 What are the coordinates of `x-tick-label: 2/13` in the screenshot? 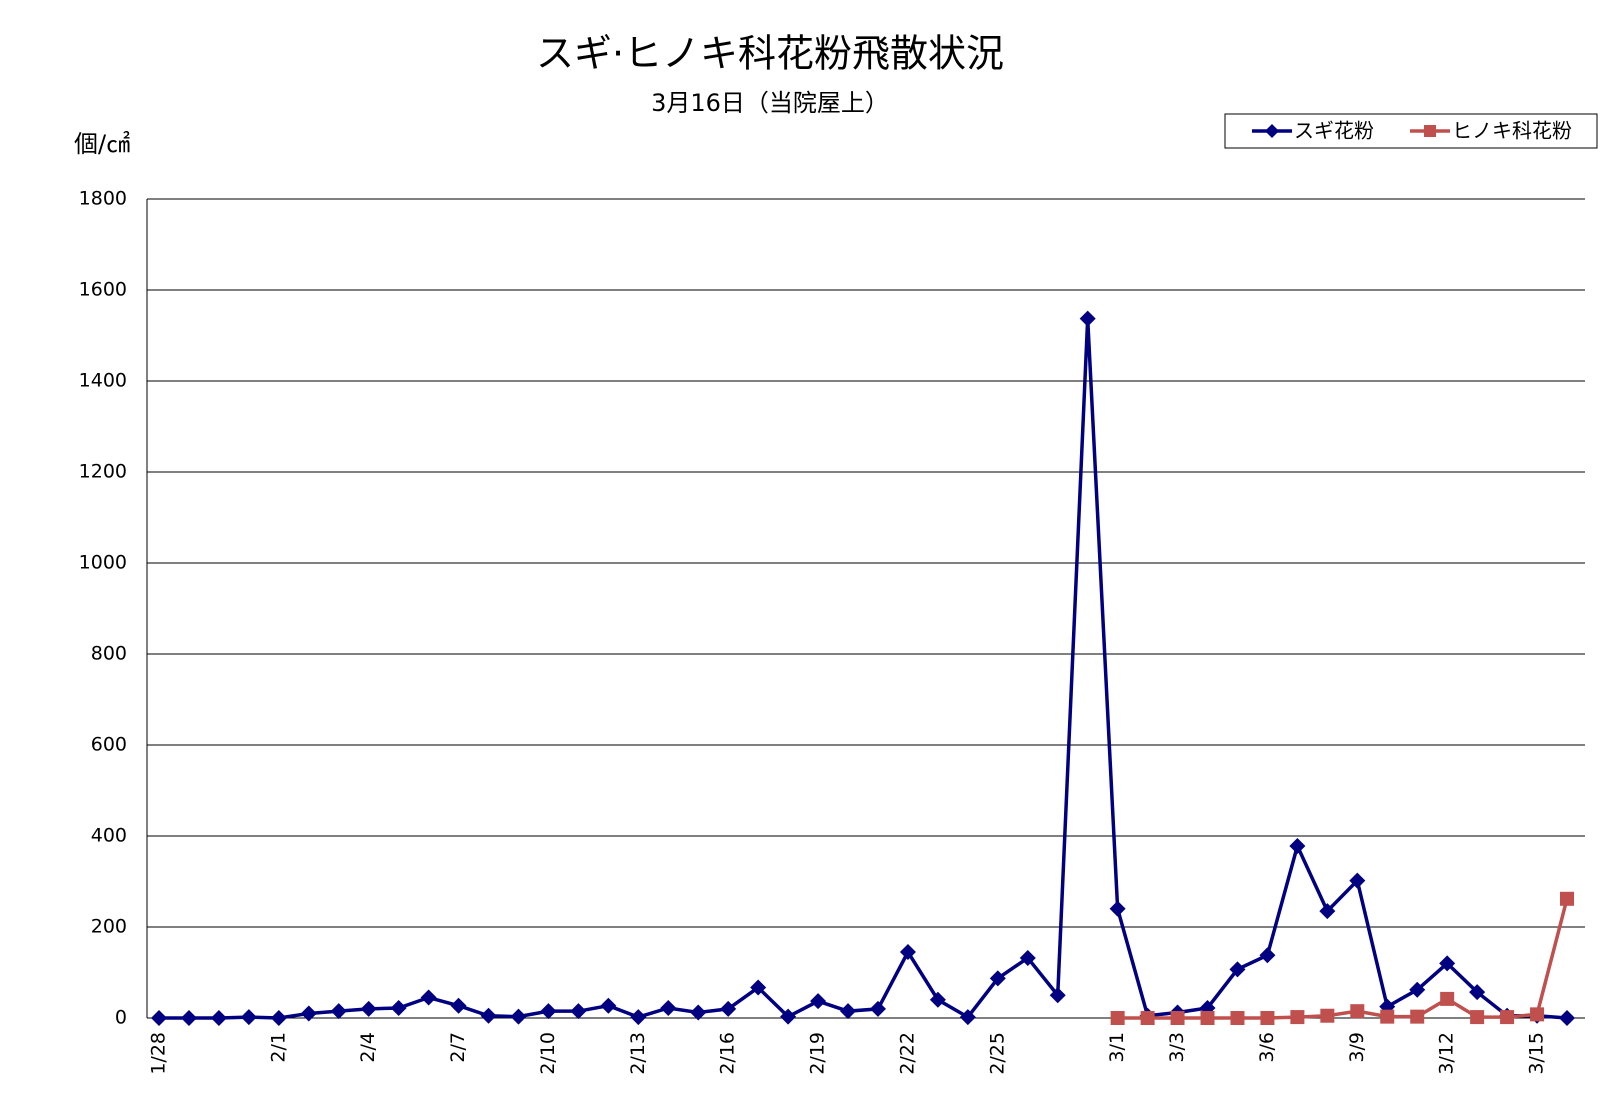 It's located at (638, 1053).